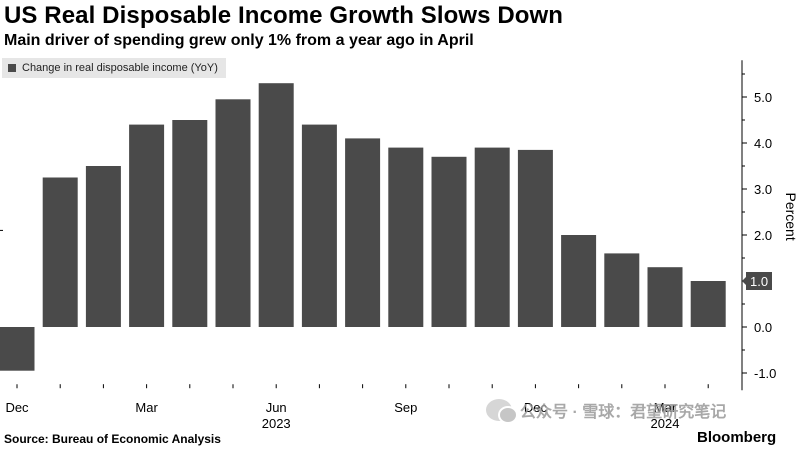 The height and width of the screenshot is (450, 800). What do you see at coordinates (535, 238) in the screenshot?
I see `bar-dec-2023` at bounding box center [535, 238].